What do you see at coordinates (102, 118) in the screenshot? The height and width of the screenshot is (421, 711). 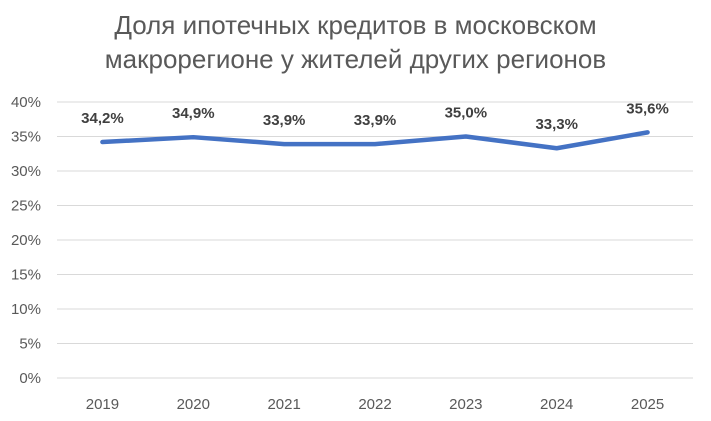 I see `data-label: 34,2%` at bounding box center [102, 118].